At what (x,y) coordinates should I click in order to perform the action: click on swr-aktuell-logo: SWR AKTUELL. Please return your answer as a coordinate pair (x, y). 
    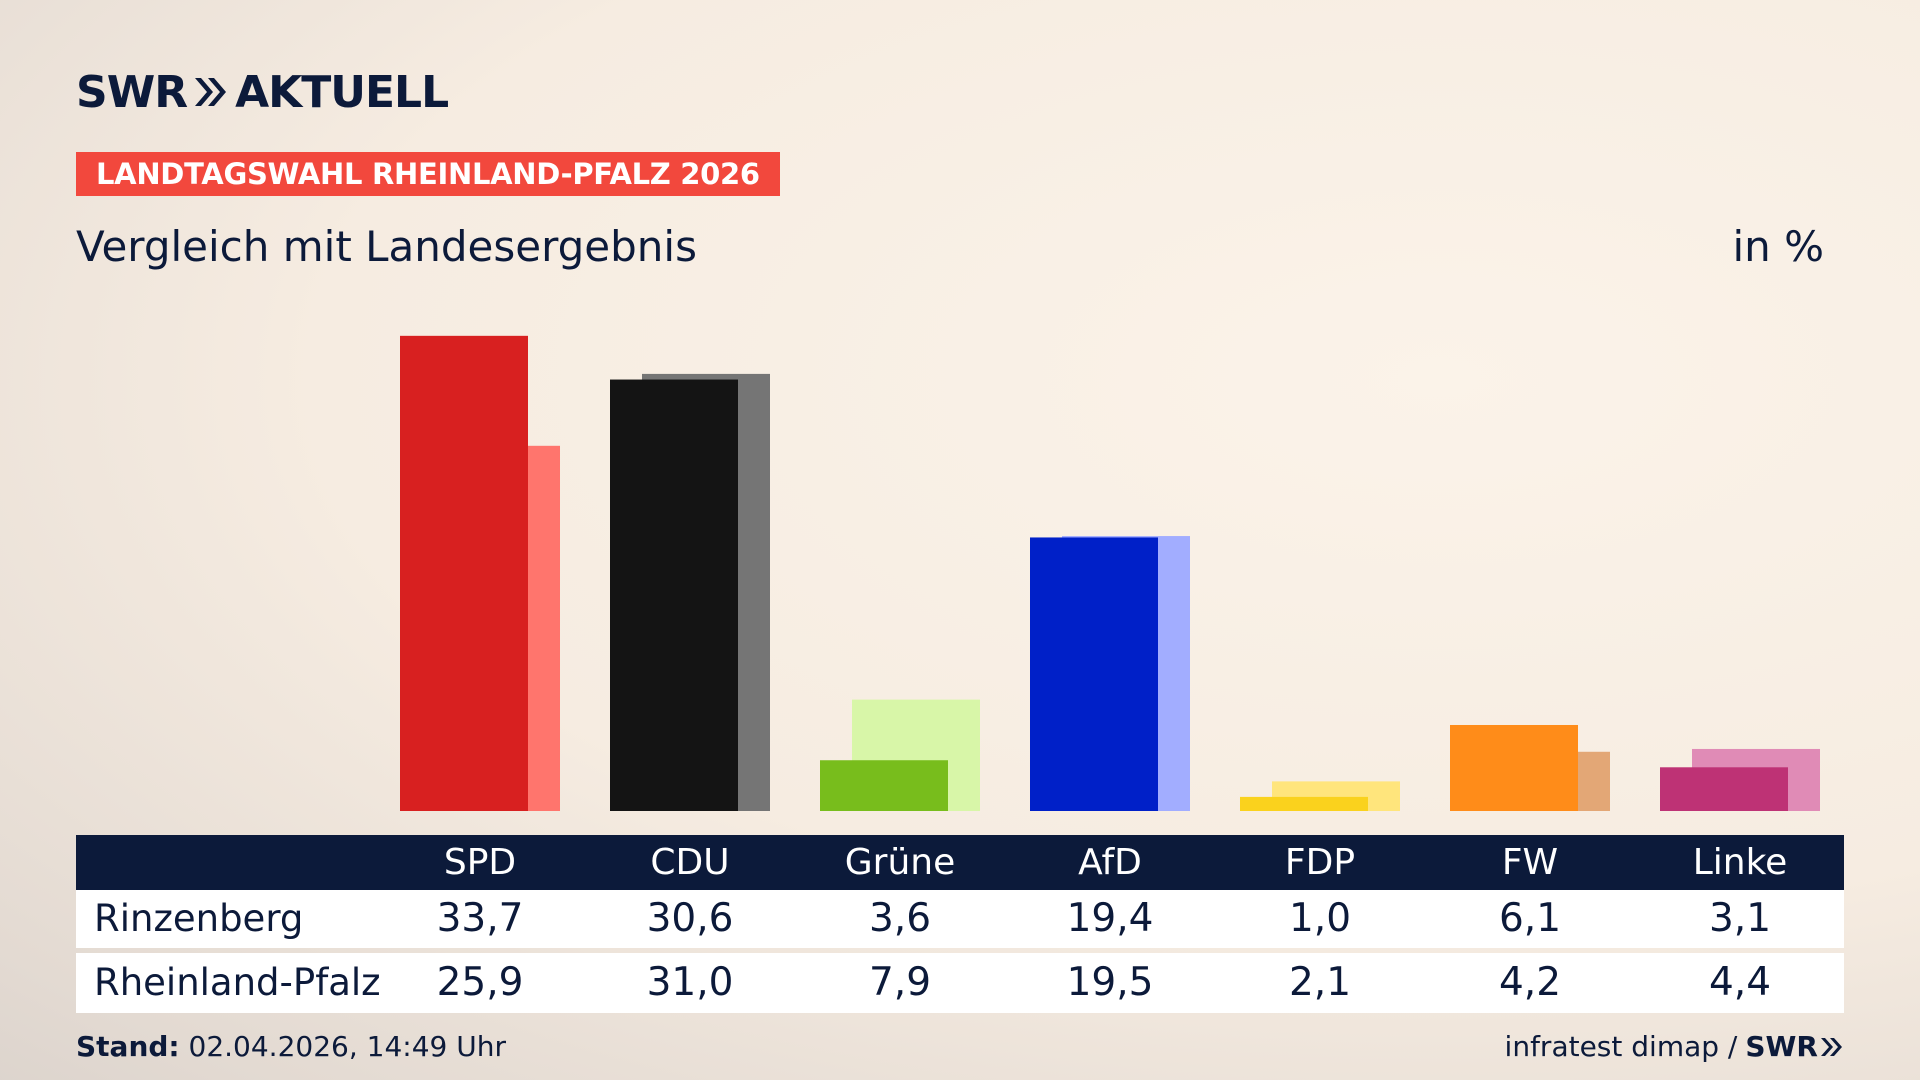
    Looking at the image, I should click on (262, 92).